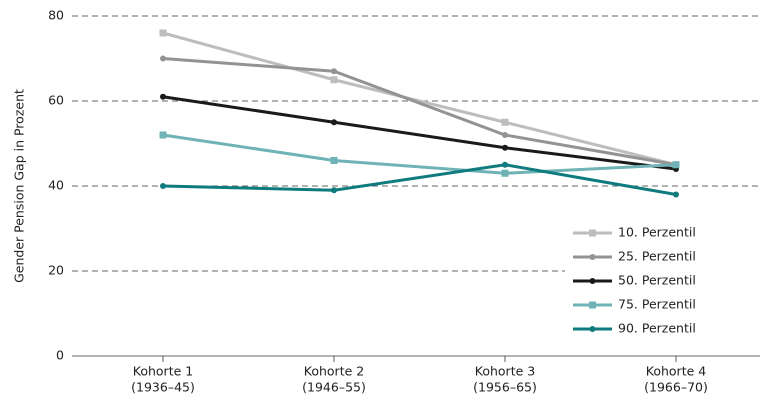  What do you see at coordinates (657, 280) in the screenshot?
I see `legend-label: 50. Perzentil` at bounding box center [657, 280].